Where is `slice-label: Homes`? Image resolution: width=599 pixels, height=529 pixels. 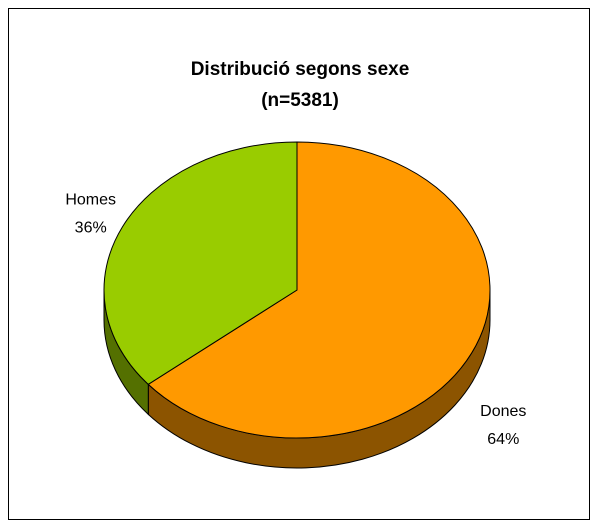 slice-label: Homes is located at coordinates (90, 199).